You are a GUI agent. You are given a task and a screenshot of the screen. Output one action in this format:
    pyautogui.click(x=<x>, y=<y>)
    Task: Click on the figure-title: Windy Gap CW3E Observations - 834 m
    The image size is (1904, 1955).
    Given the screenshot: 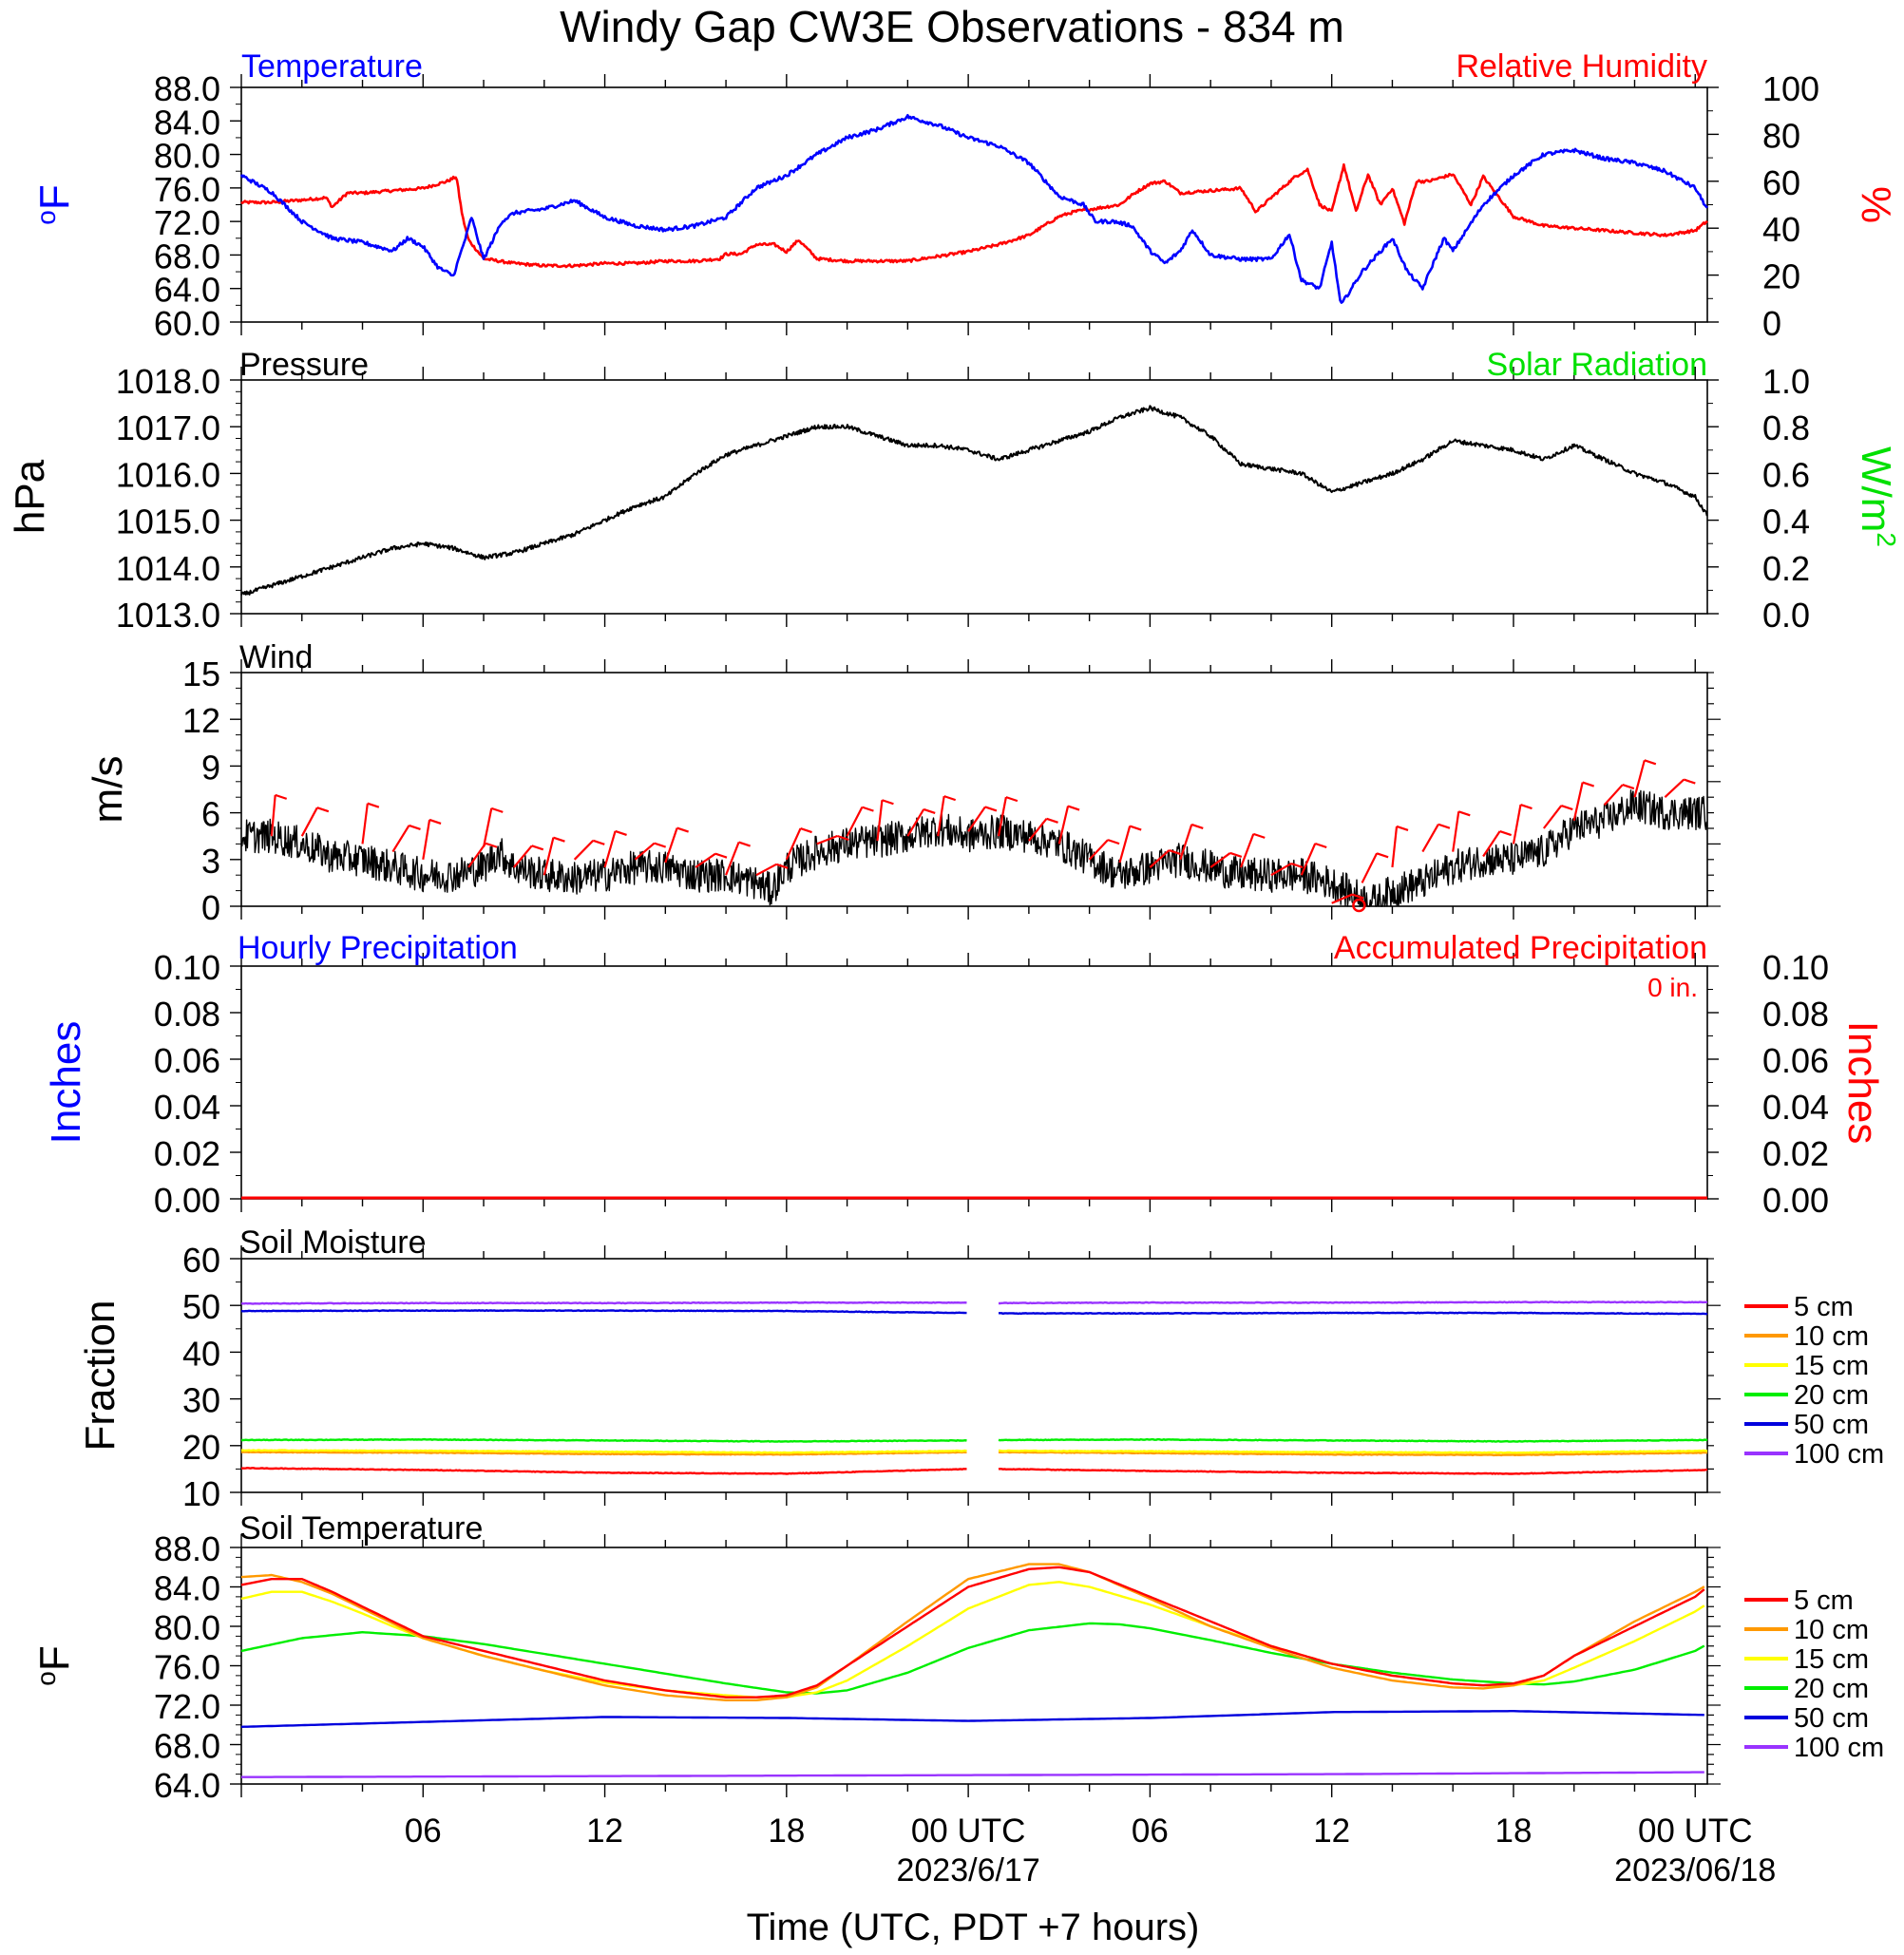 What is the action you would take?
    pyautogui.click(x=952, y=26)
    